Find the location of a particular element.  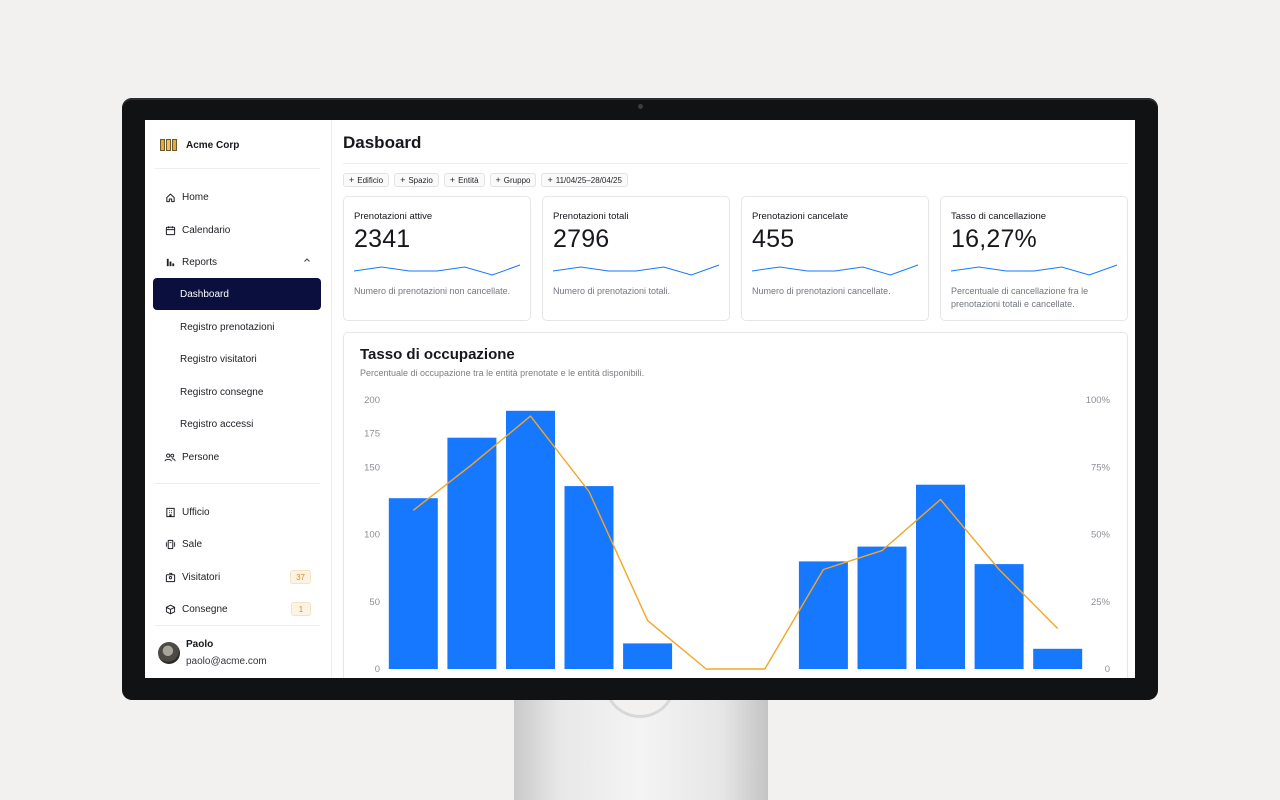

building-icon is located at coordinates (170, 512).